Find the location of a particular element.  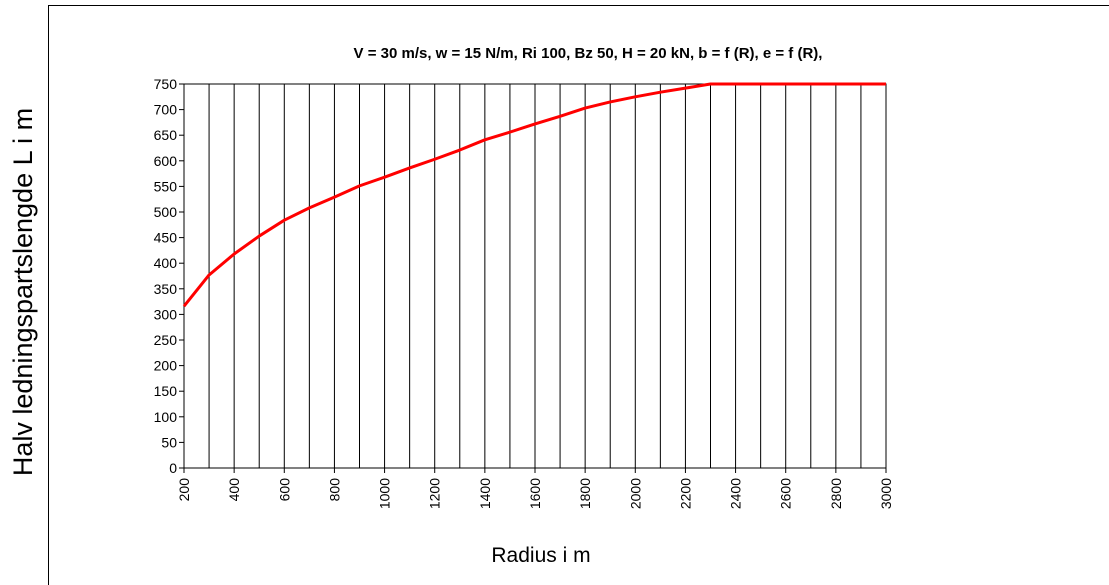

x-tick-label: 1200 is located at coordinates (435, 493).